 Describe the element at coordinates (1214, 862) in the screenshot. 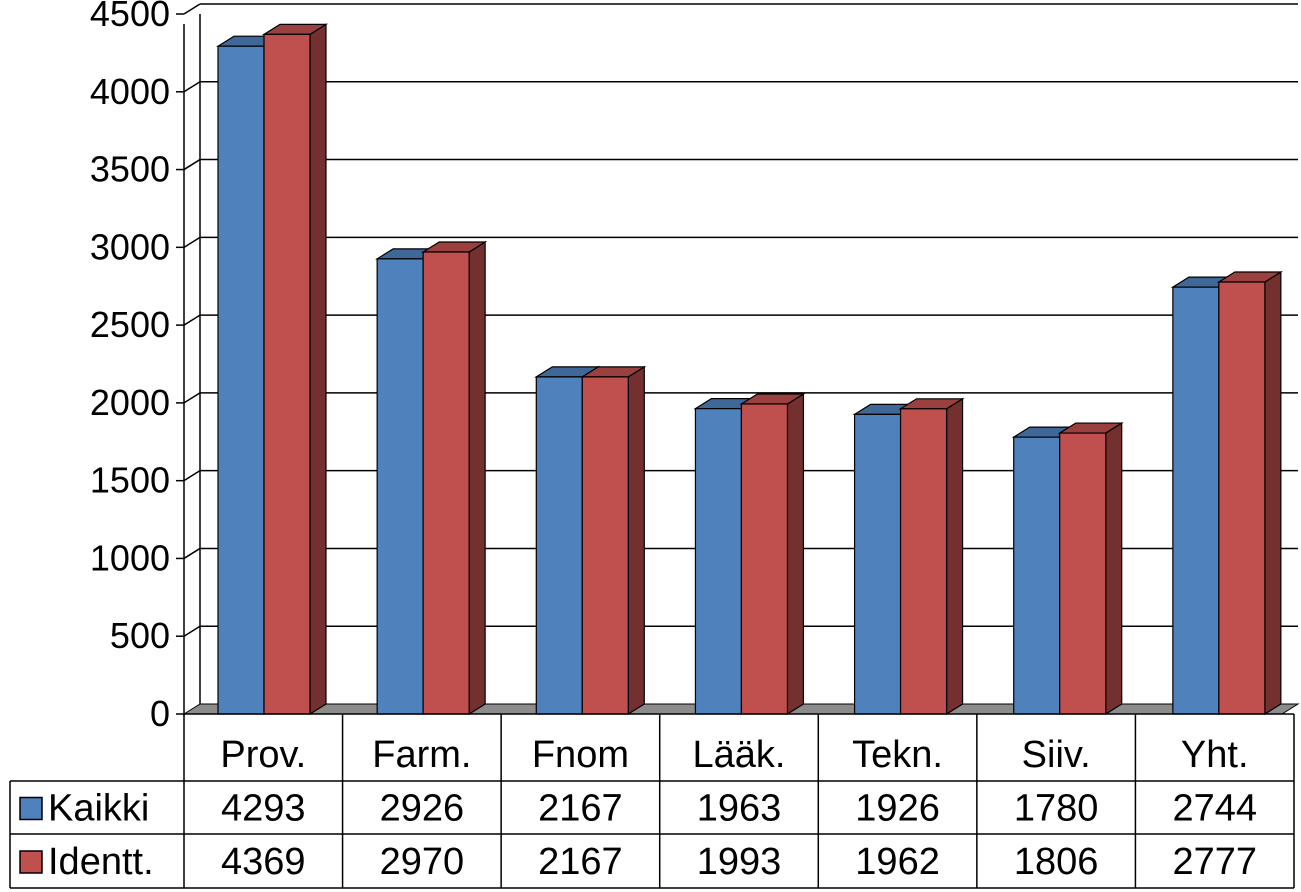

I see `data-value-label: 2777` at that location.